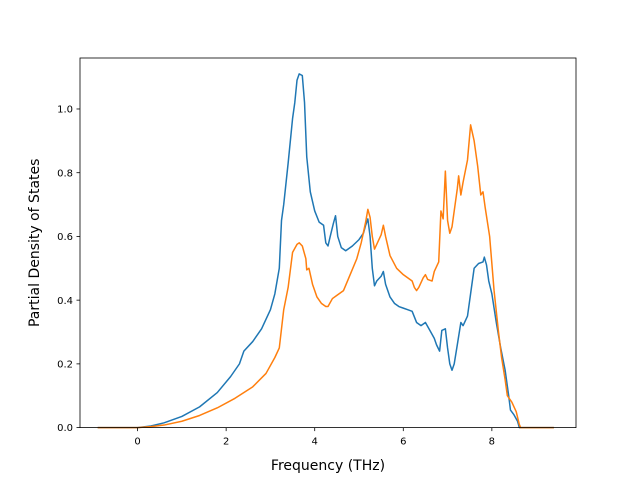 The width and height of the screenshot is (640, 480). What do you see at coordinates (492, 442) in the screenshot?
I see `x-tick-label: 8` at bounding box center [492, 442].